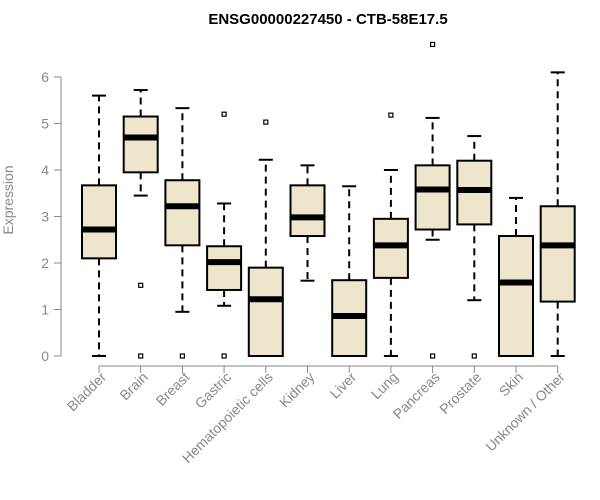 The height and width of the screenshot is (500, 600). What do you see at coordinates (87, 392) in the screenshot?
I see `x-tick-label: Bladder` at bounding box center [87, 392].